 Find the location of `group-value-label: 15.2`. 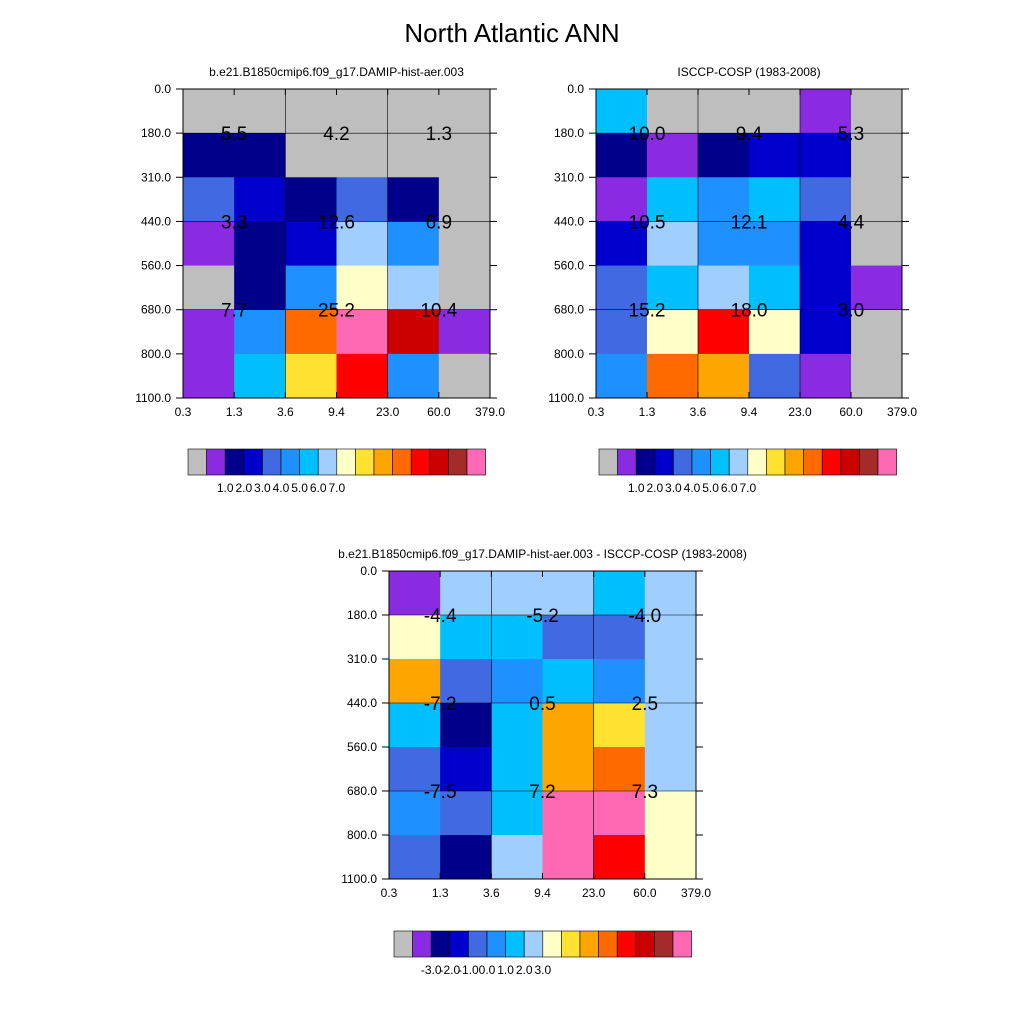

group-value-label: 15.2 is located at coordinates (647, 311).